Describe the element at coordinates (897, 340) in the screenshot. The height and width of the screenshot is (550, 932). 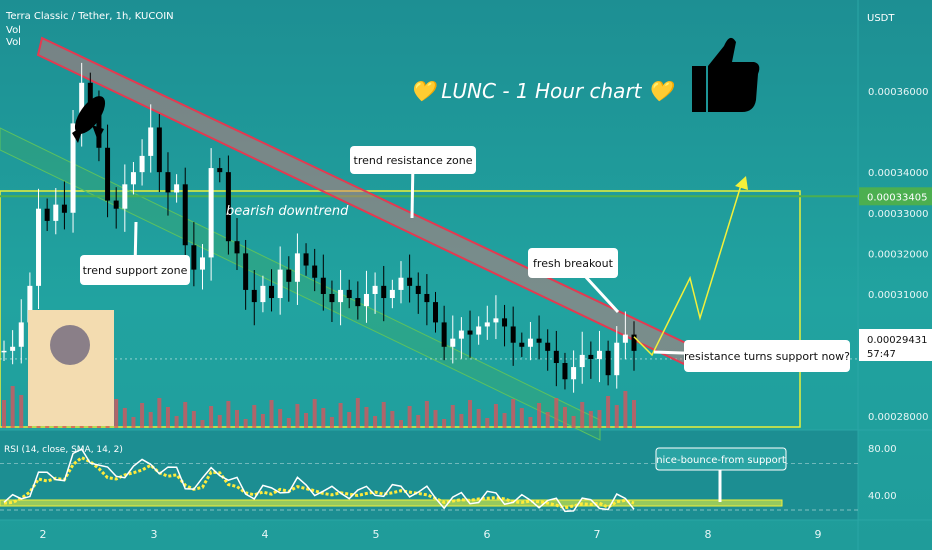
I see `current-price-label: 0.00029431` at that location.